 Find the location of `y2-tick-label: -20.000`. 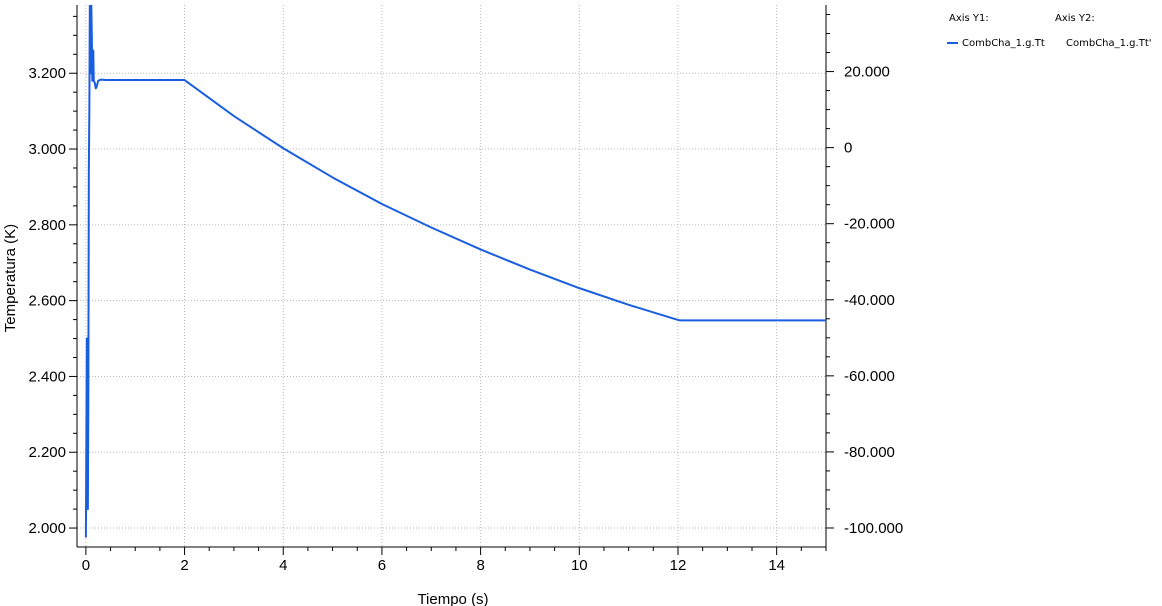

y2-tick-label: -20.000 is located at coordinates (869, 224).